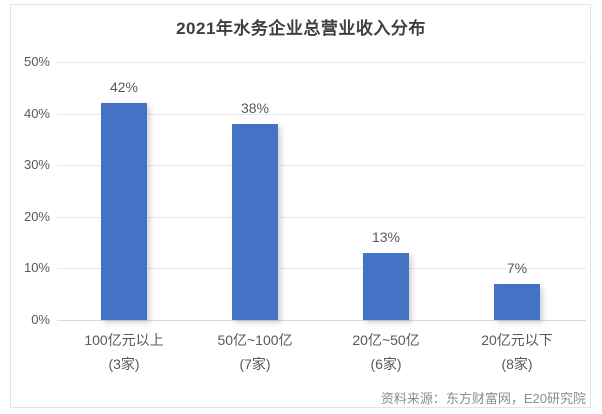  I want to click on y-tick-label: 0%, so click(40, 319).